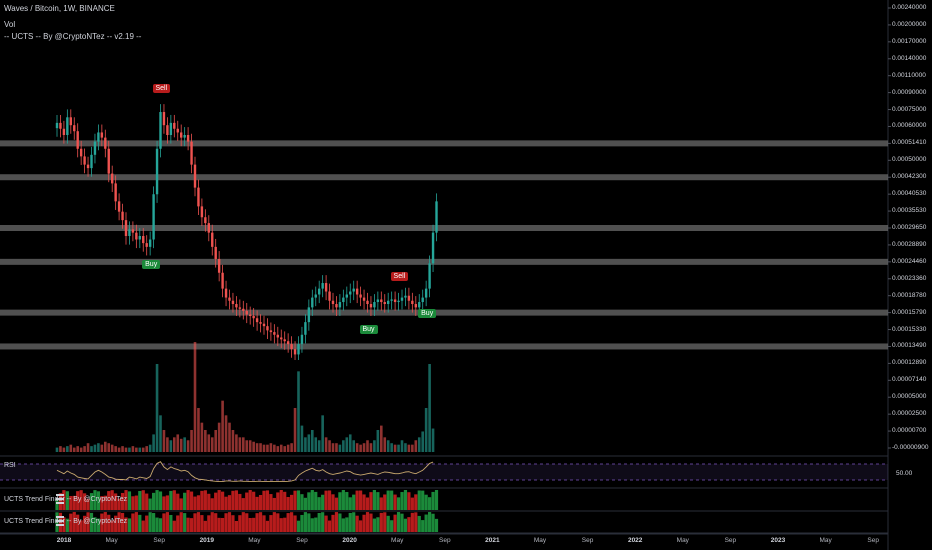 Image resolution: width=932 pixels, height=550 pixels. I want to click on price-tick-label: 0.00015330, so click(909, 329).